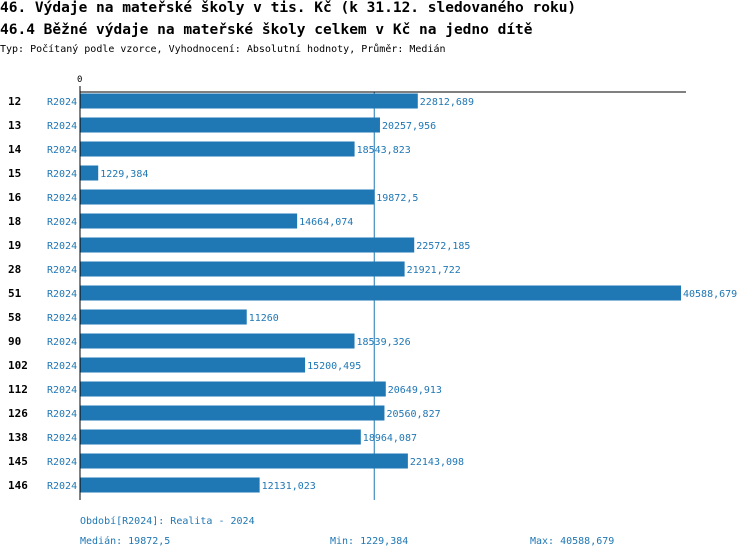 The width and height of the screenshot is (750, 560). I want to click on category-label: 16, so click(15, 197).